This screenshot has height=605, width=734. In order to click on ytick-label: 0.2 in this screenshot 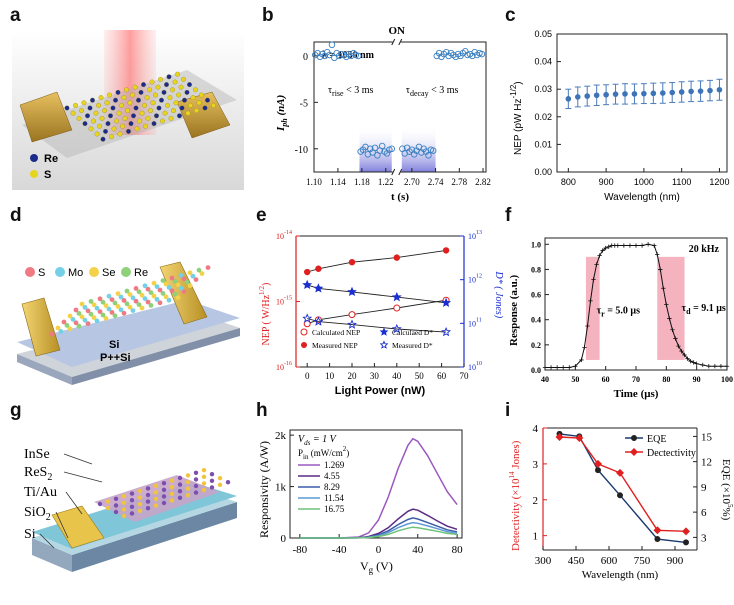, I will do `click(536, 345)`.